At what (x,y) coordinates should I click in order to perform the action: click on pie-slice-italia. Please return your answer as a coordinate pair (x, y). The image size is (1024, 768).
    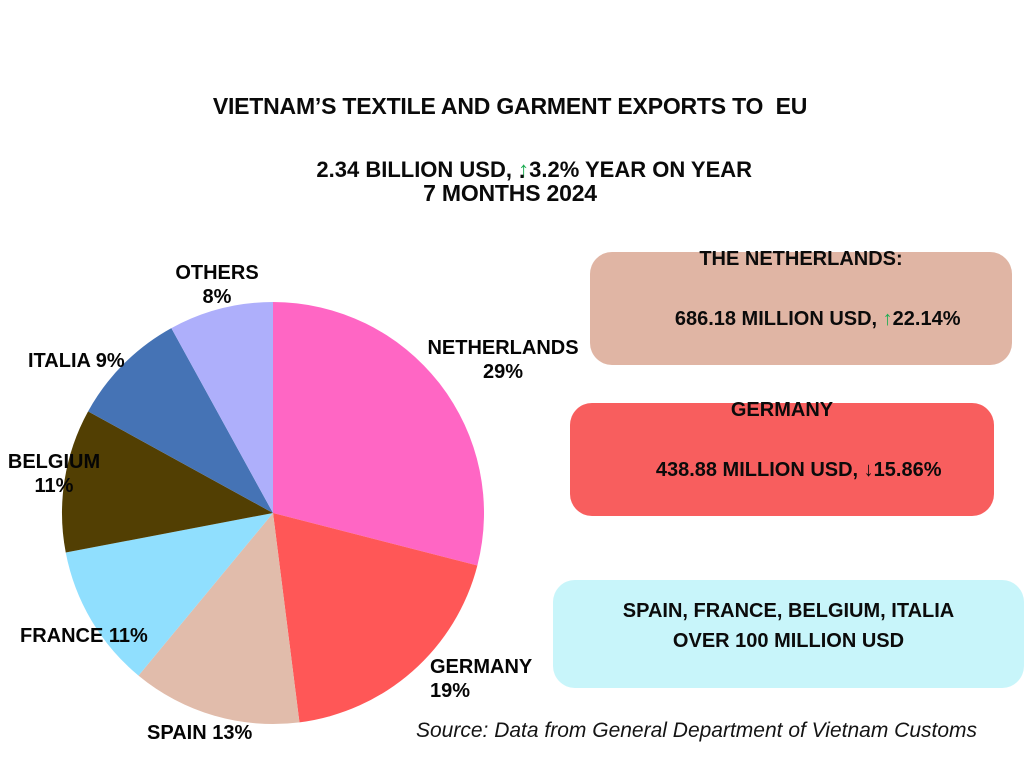
    Looking at the image, I should click on (180, 420).